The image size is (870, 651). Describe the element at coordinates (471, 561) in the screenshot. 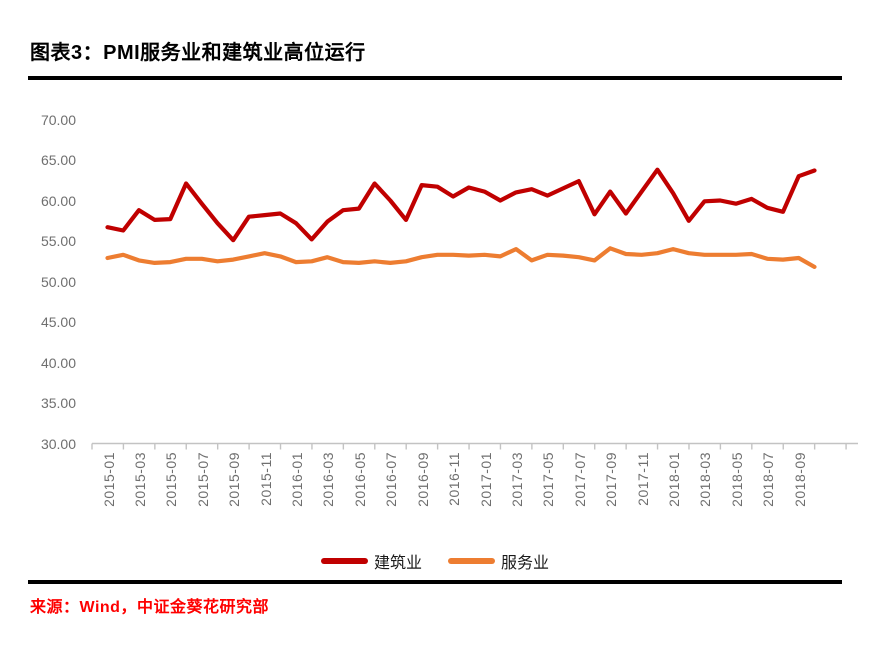

I see `services-line-icon` at that location.